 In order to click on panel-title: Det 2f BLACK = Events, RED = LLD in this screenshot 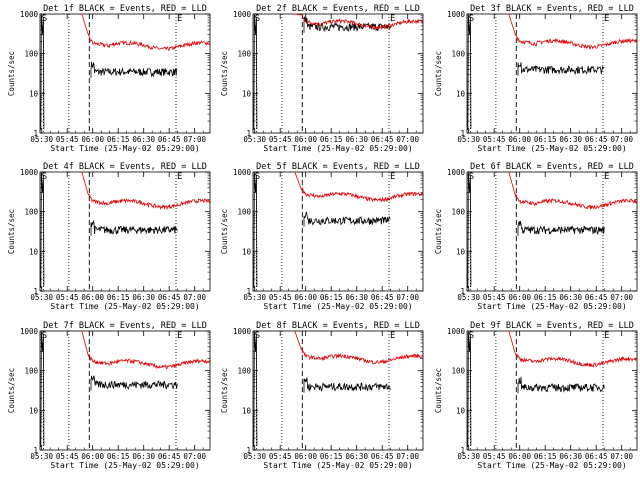, I will do `click(338, 9)`.